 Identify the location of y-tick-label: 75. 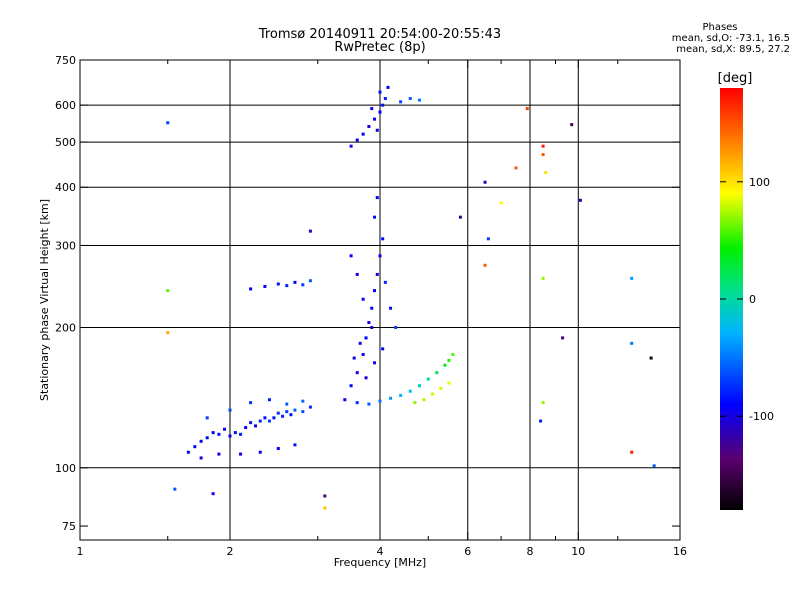
(69, 526).